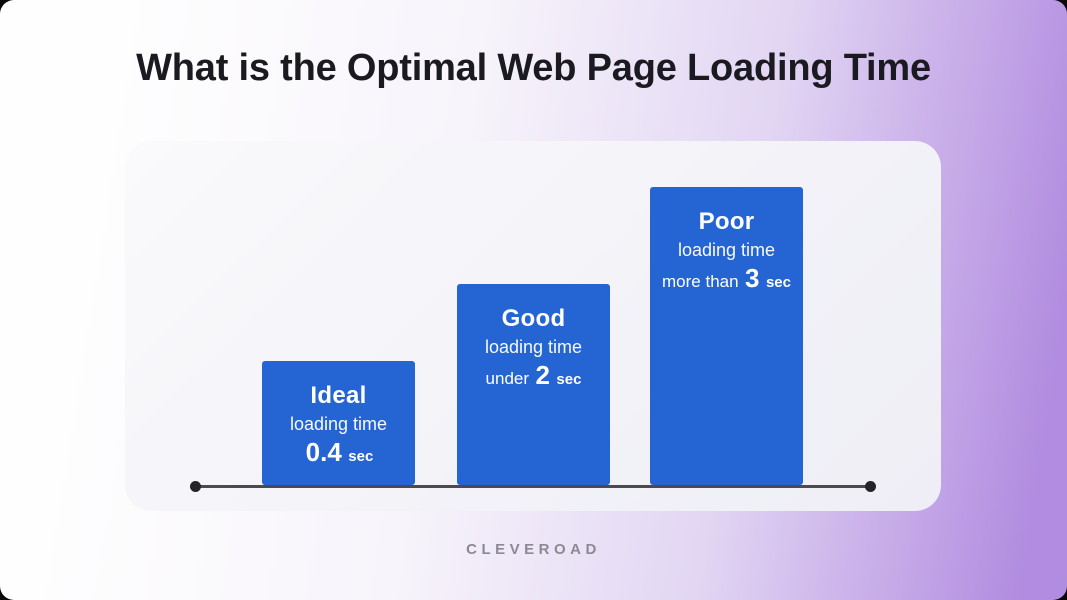 This screenshot has height=600, width=1067. What do you see at coordinates (726, 221) in the screenshot?
I see `bar-label: Poor` at bounding box center [726, 221].